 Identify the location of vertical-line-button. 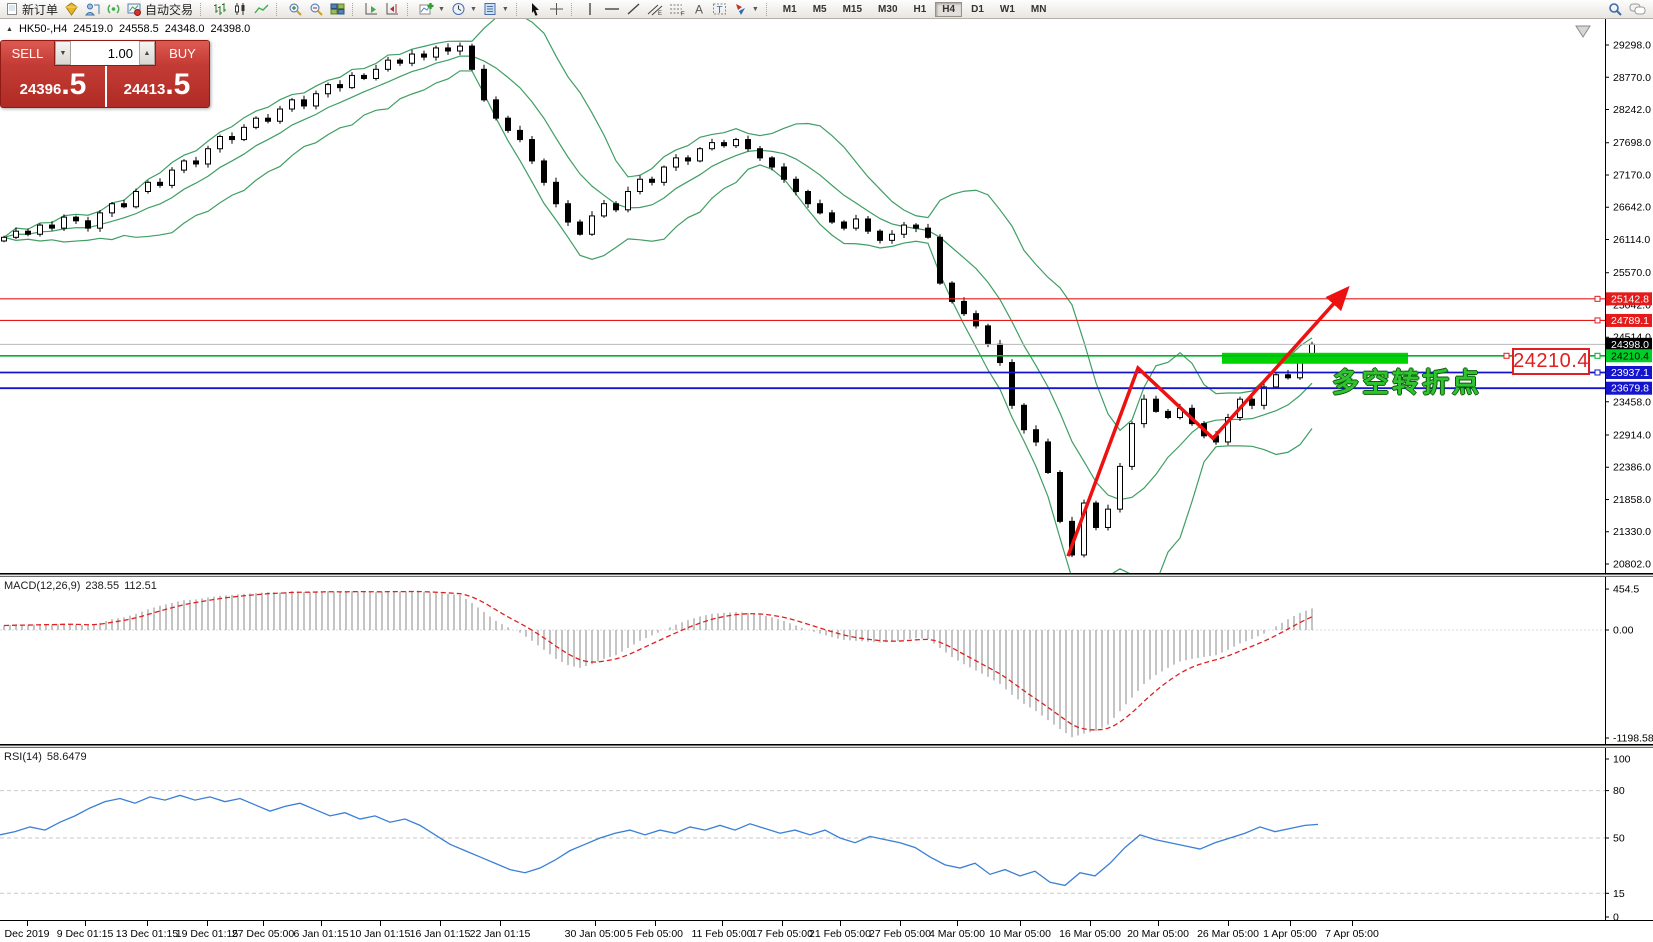
(590, 9).